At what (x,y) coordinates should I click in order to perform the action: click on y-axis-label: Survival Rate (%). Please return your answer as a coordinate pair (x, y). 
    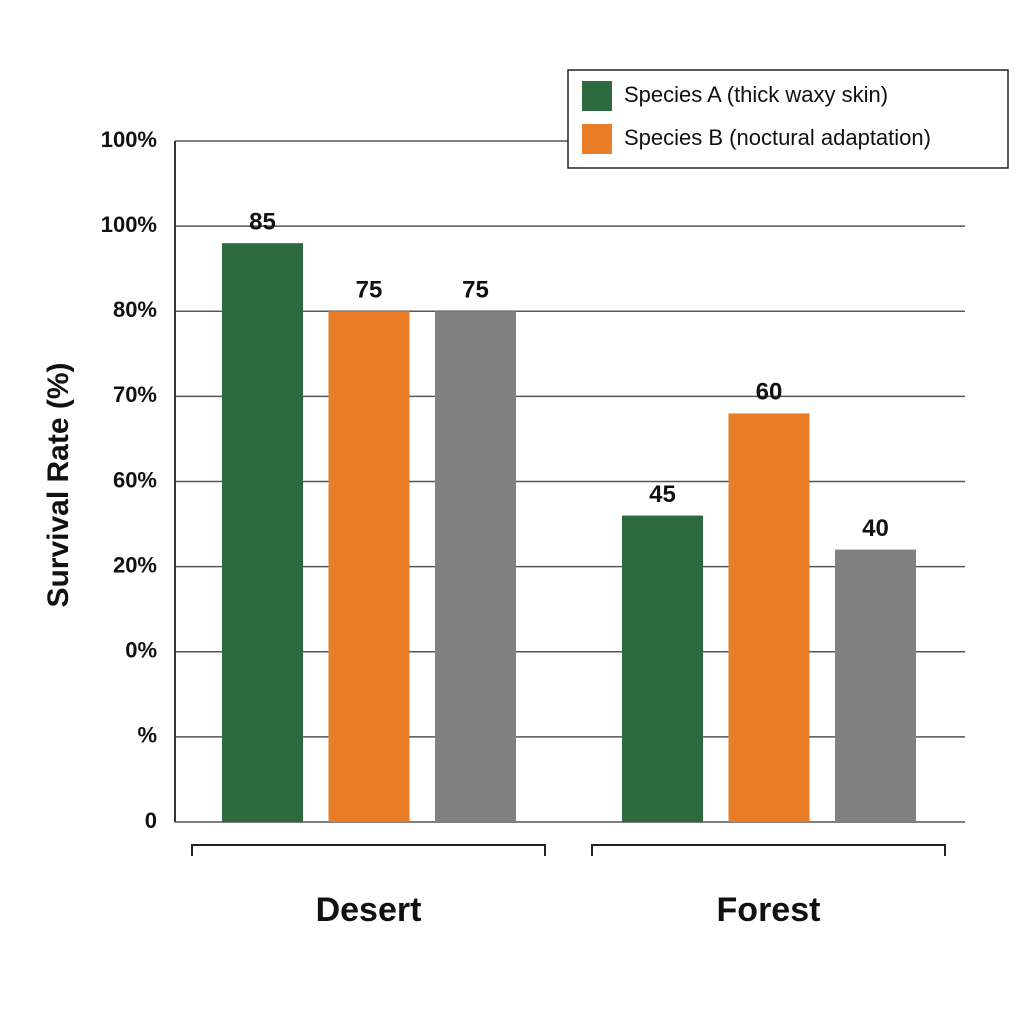
    Looking at the image, I should click on (58, 484).